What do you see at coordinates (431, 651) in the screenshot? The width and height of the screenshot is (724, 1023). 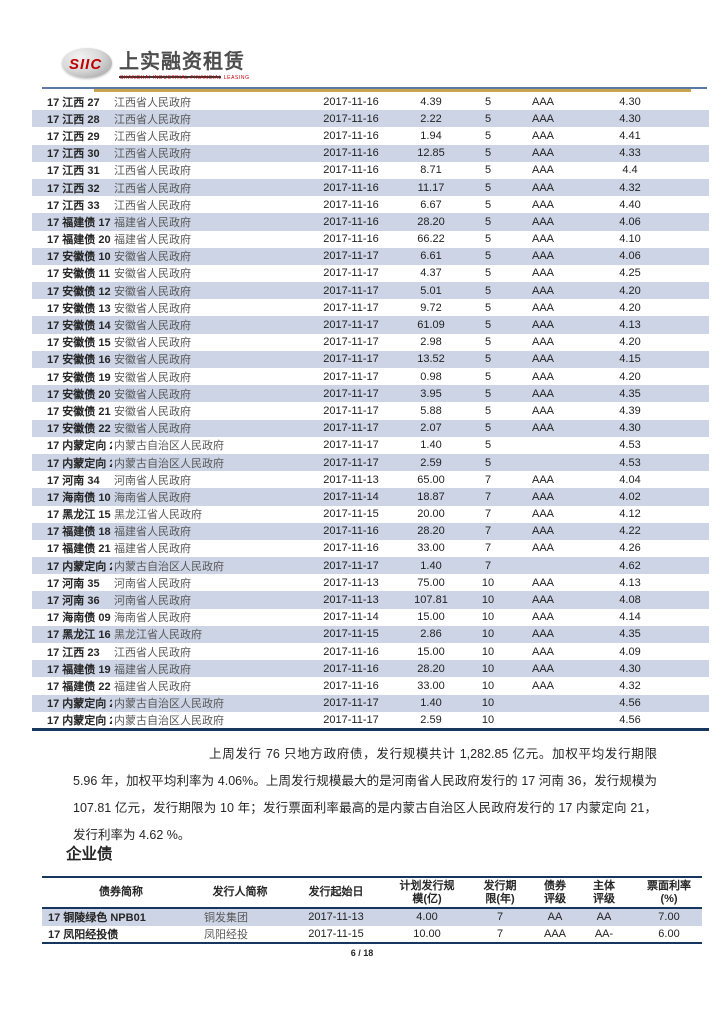 I see `issue-size-cell: 15.00` at bounding box center [431, 651].